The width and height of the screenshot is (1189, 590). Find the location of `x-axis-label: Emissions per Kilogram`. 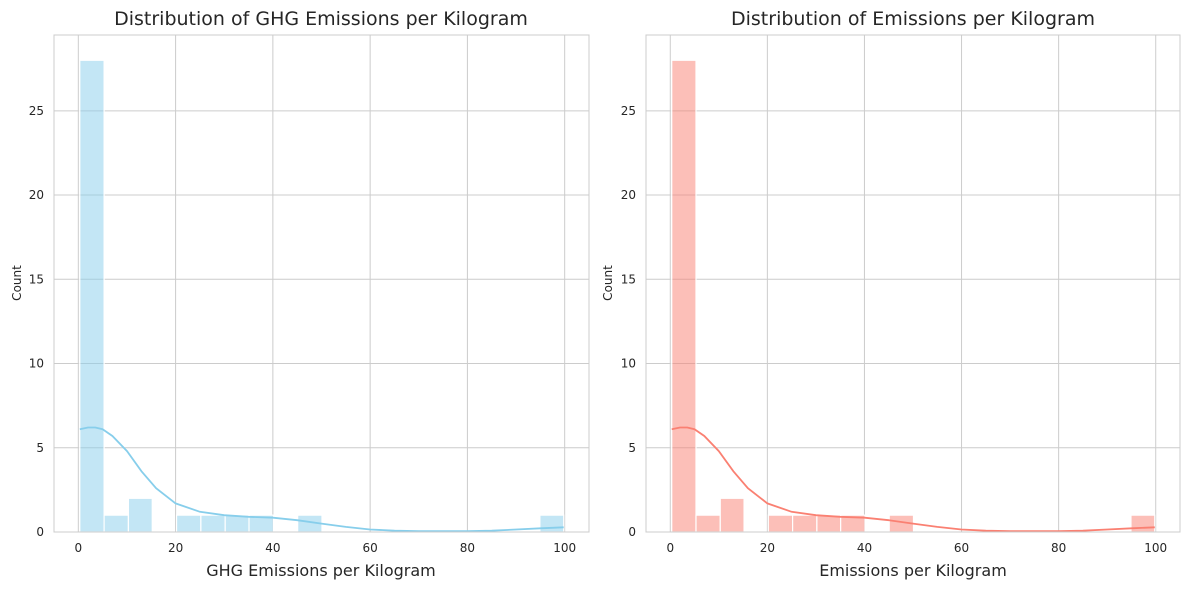

x-axis-label: Emissions per Kilogram is located at coordinates (913, 570).